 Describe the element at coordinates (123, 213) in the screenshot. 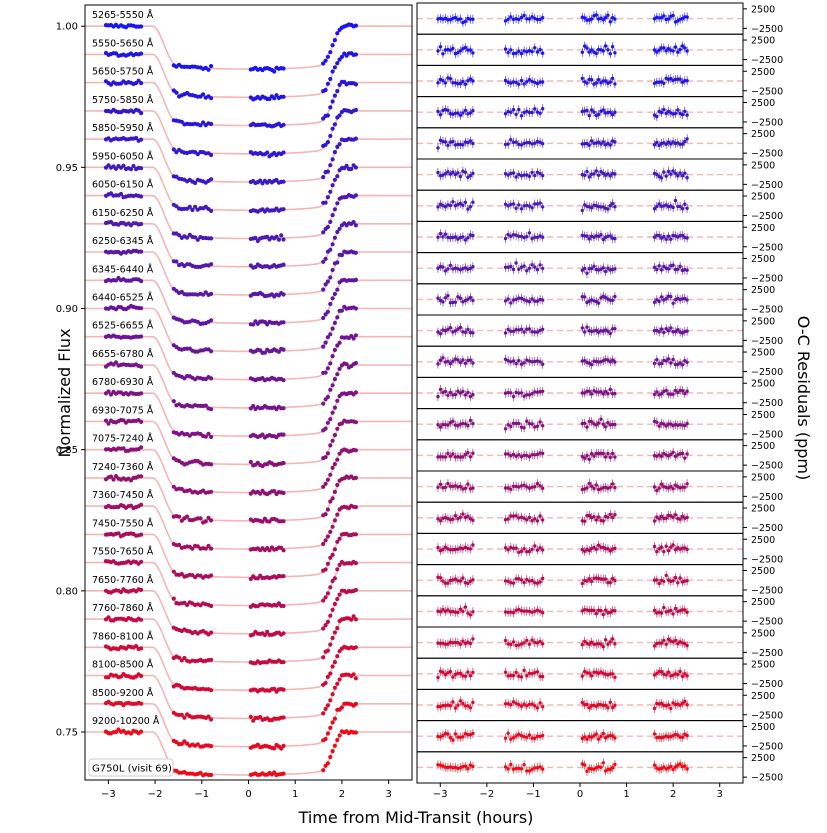

I see `series-label-7: 6150-6250 Å` at that location.